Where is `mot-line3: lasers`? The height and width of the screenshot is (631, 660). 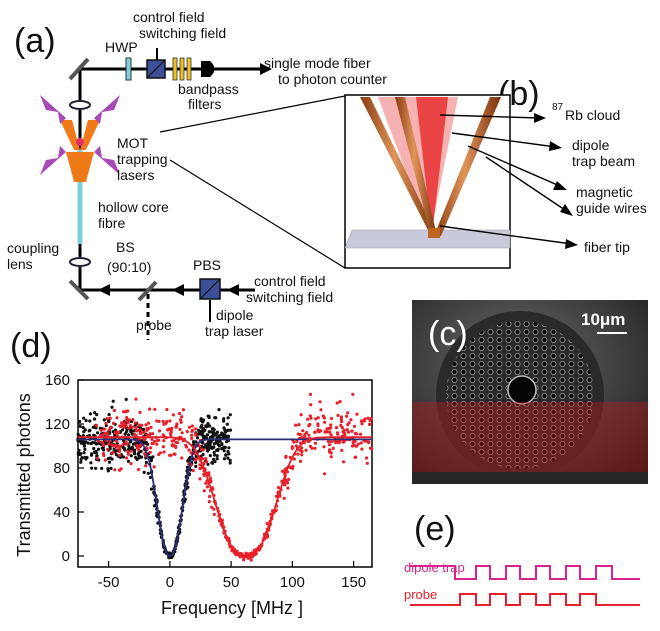
mot-line3: lasers is located at coordinates (135, 175).